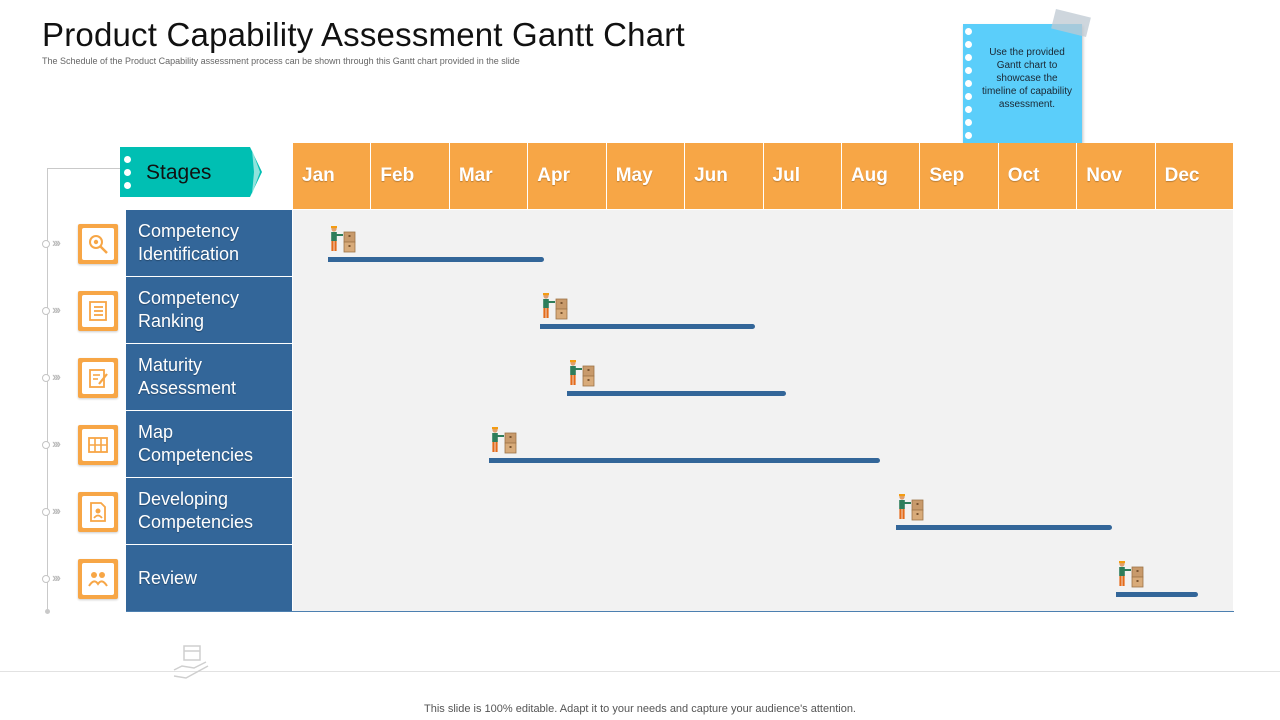 Image resolution: width=1280 pixels, height=720 pixels. What do you see at coordinates (1194, 176) in the screenshot?
I see `month-label-dec: Dec` at bounding box center [1194, 176].